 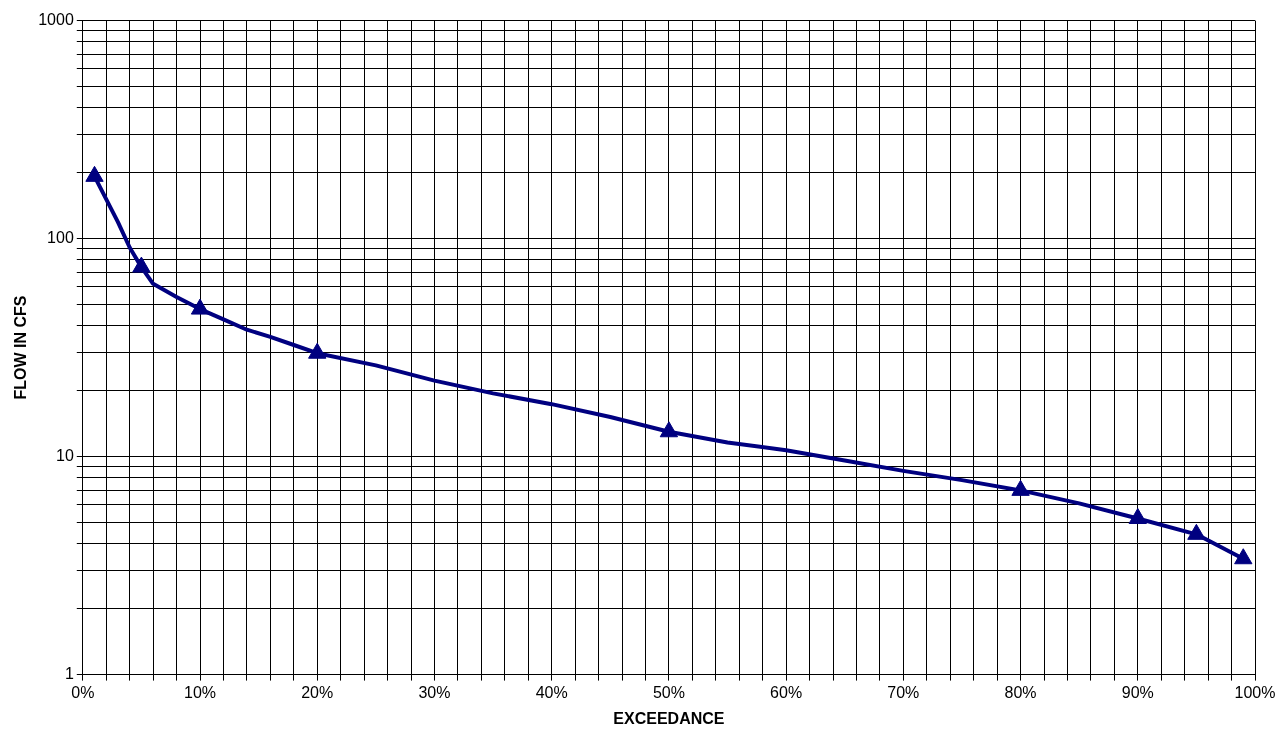 What do you see at coordinates (903, 692) in the screenshot?
I see `x-tick-label: 70%` at bounding box center [903, 692].